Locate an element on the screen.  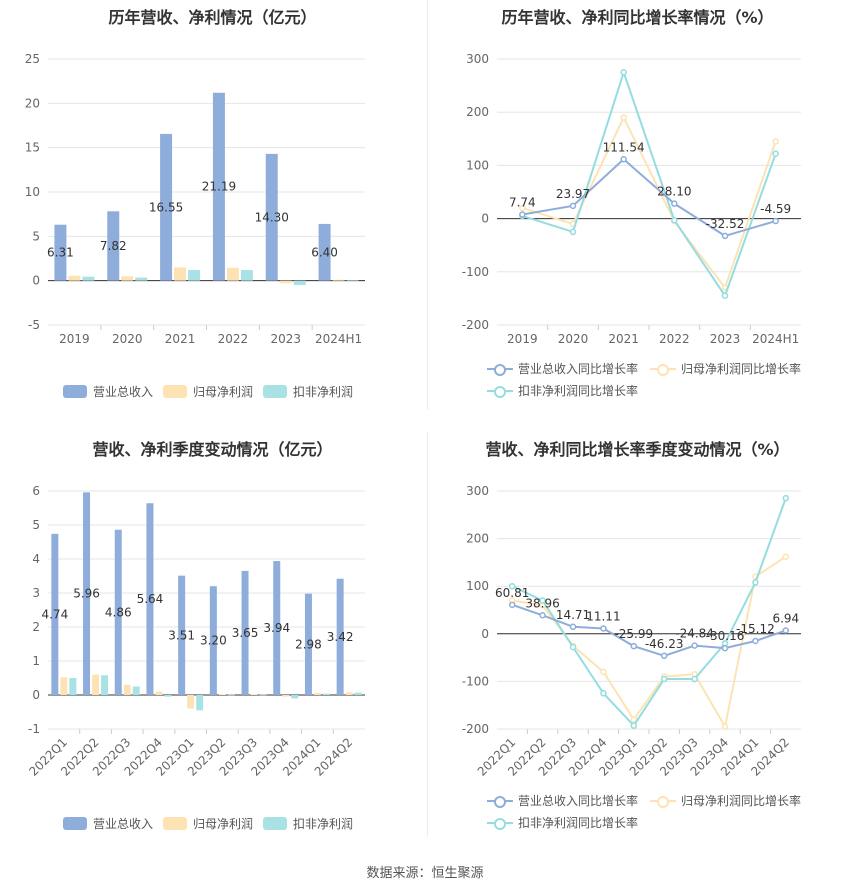
data-label: -24.84 is located at coordinates (694, 634).